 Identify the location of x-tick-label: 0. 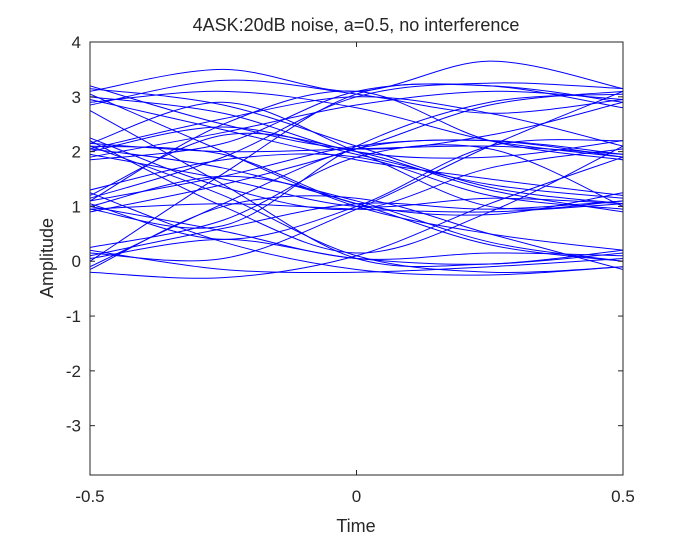
(356, 496).